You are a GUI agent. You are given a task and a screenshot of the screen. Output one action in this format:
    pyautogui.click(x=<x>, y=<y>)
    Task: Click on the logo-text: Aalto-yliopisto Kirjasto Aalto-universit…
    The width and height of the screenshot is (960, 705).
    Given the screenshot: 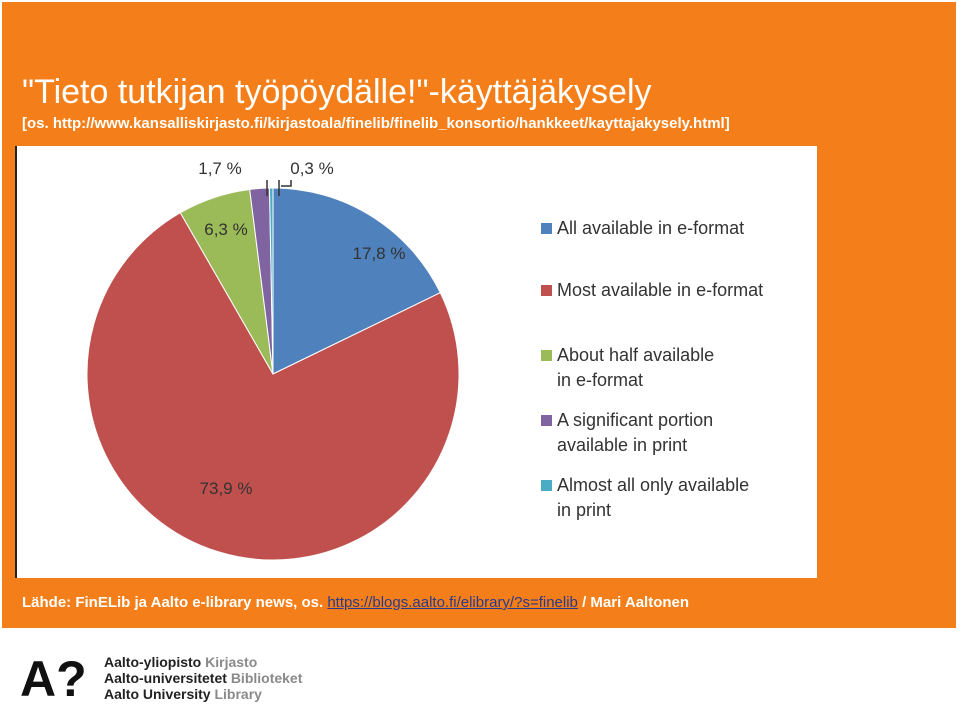 What is the action you would take?
    pyautogui.click(x=203, y=678)
    